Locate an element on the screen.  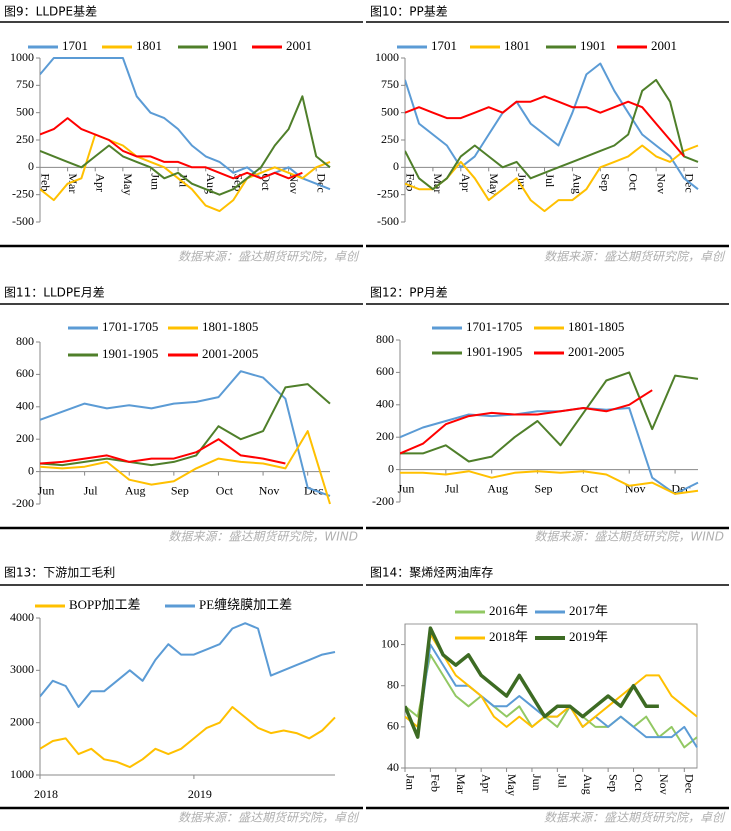
x-tick-label: Dec is located at coordinates (690, 783).